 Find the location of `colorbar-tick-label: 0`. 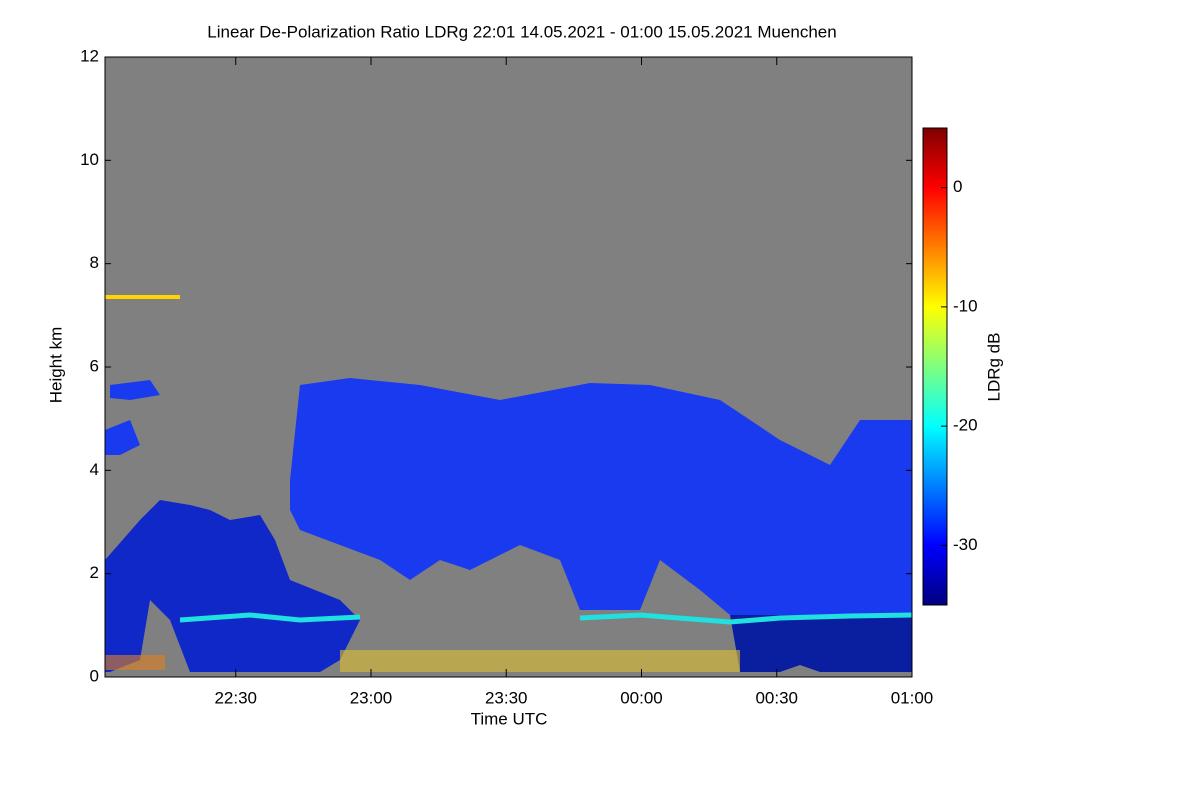

colorbar-tick-label: 0 is located at coordinates (957, 186).